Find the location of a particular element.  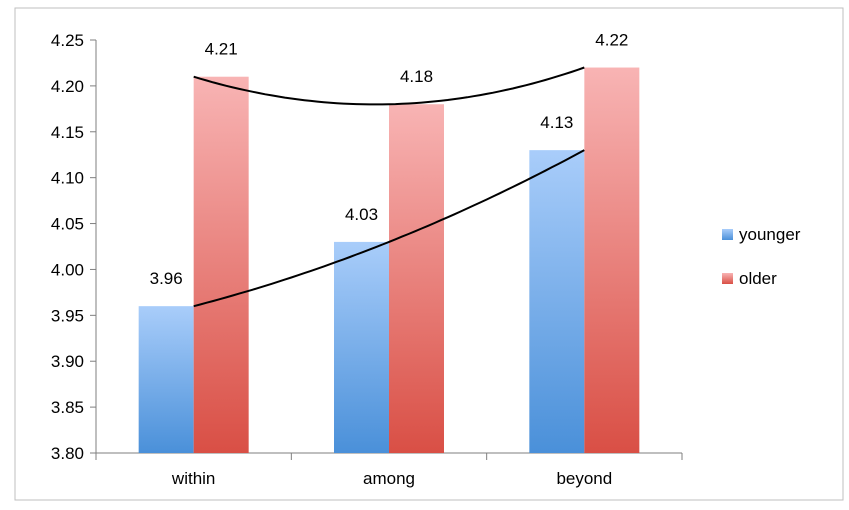

data-label: 4.21 is located at coordinates (221, 49).